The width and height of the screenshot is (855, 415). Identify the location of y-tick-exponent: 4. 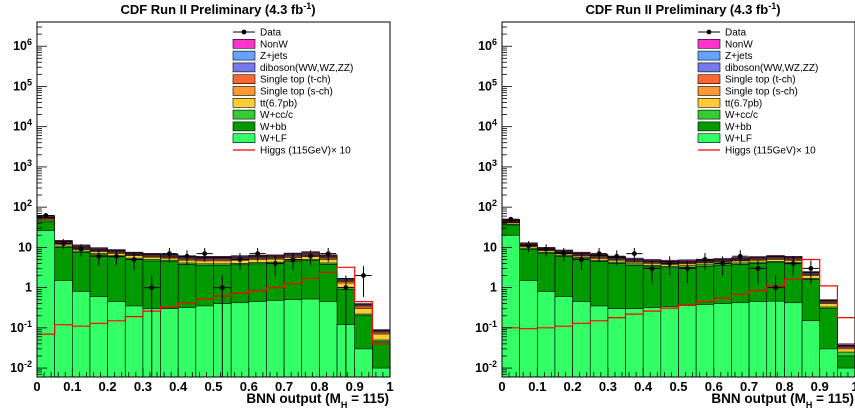
(494, 123).